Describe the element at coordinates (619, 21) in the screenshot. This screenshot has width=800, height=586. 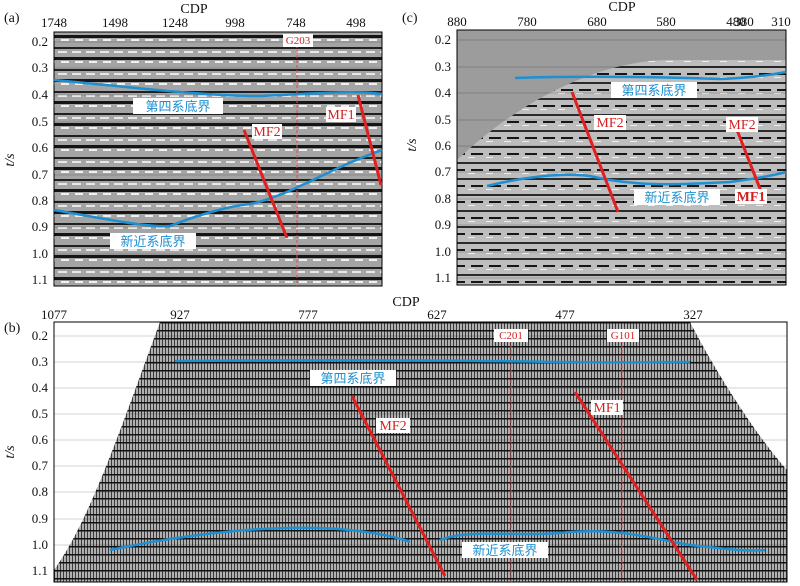
I see `panel-c-x-ticks: 880 780 680 580 480 380 310` at that location.